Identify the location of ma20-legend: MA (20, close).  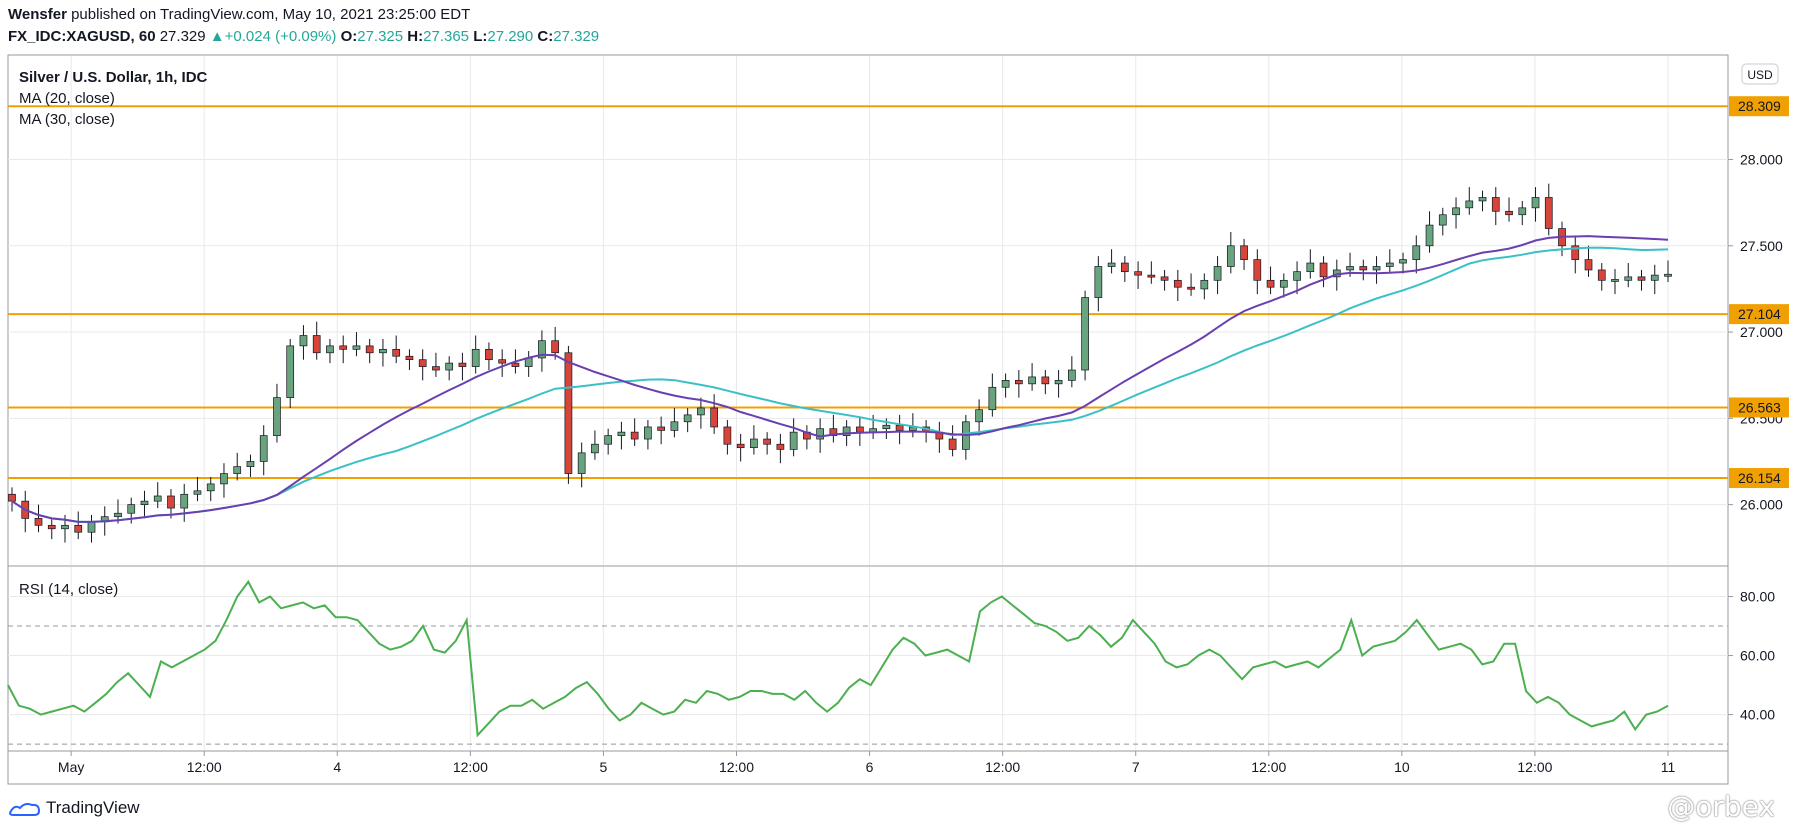
(67, 98).